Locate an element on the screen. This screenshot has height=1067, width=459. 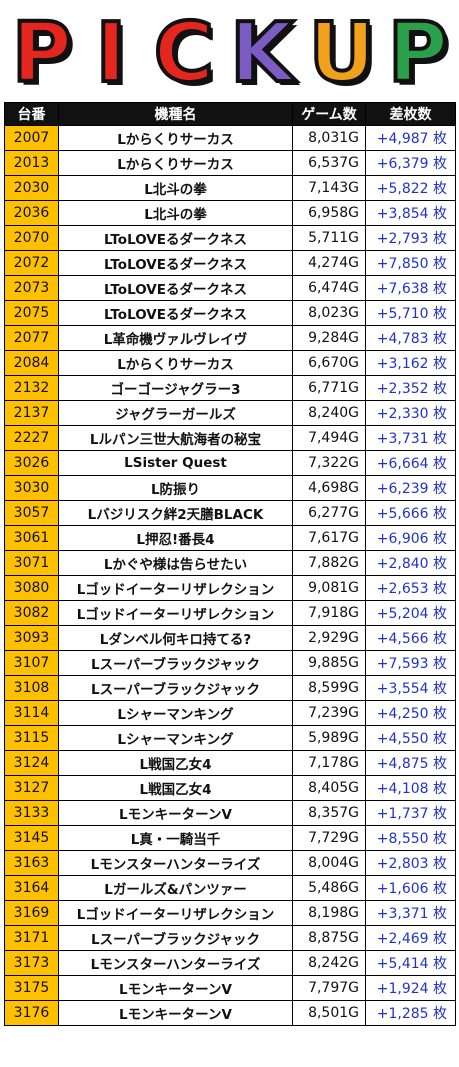
difference-cell: +2,352 枚 is located at coordinates (410, 388).